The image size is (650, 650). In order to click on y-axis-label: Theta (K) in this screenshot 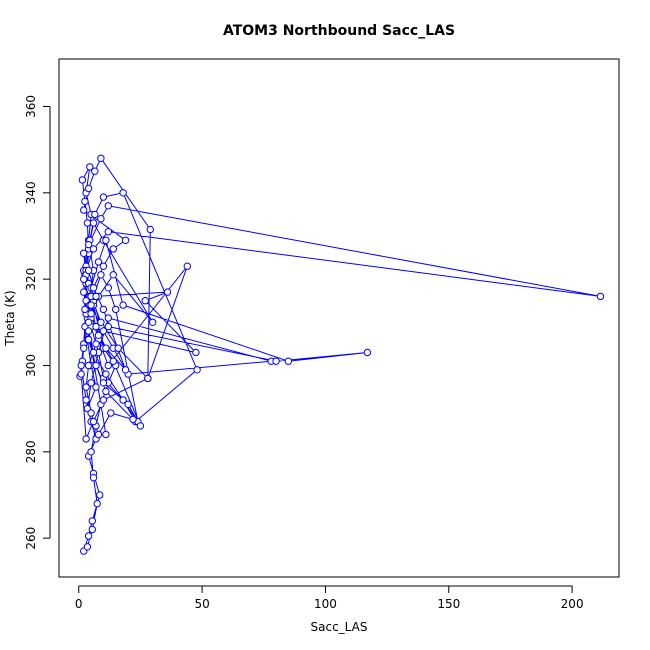, I will do `click(10, 318)`.